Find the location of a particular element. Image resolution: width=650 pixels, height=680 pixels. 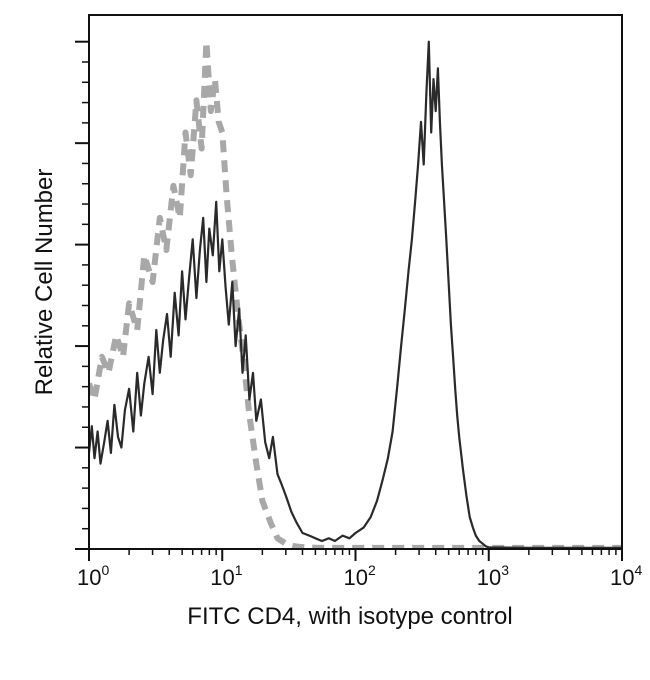

x-axis-title: FITC CD4, with isotype control is located at coordinates (349, 616).